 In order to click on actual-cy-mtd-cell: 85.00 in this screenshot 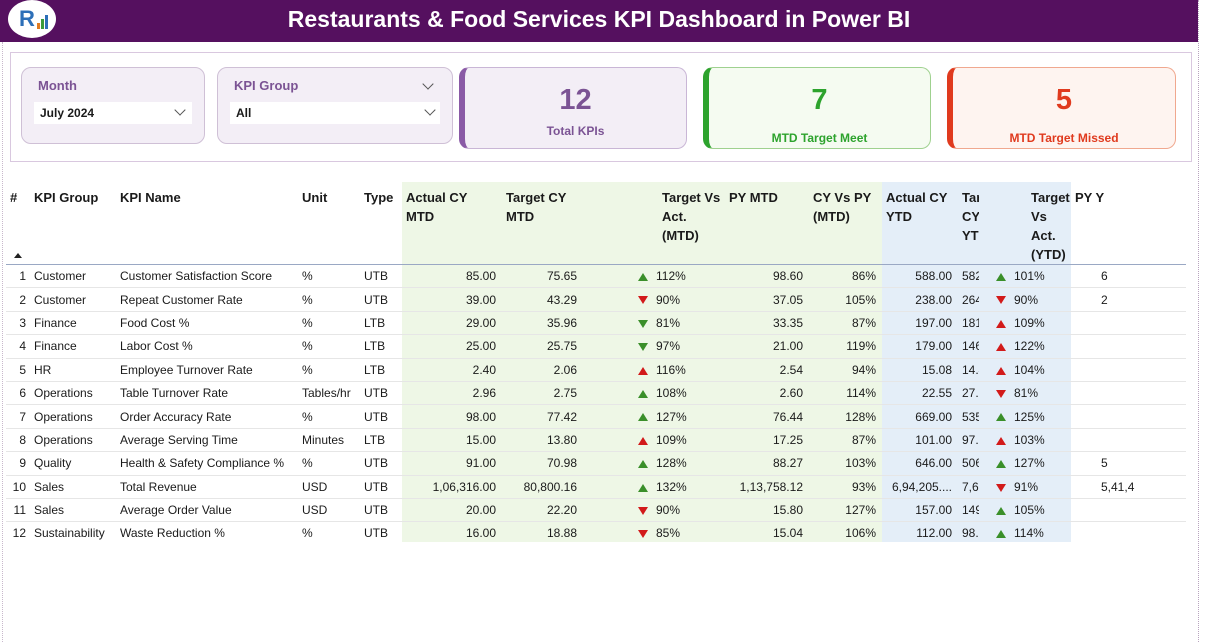, I will do `click(452, 276)`.